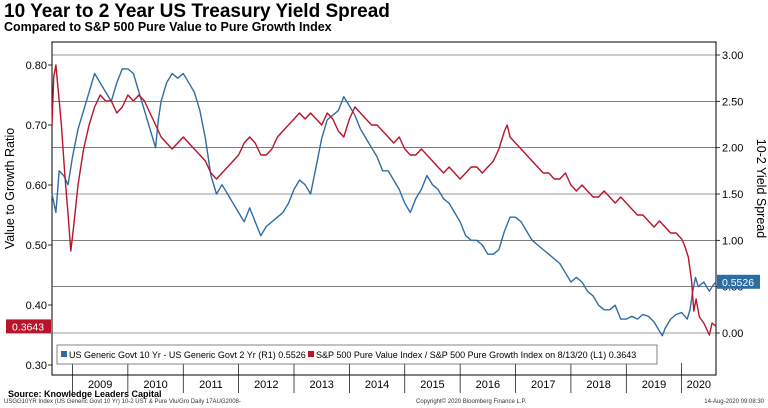 This screenshot has width=768, height=408. Describe the element at coordinates (732, 241) in the screenshot. I see `right-tick-label: 1.00` at that location.